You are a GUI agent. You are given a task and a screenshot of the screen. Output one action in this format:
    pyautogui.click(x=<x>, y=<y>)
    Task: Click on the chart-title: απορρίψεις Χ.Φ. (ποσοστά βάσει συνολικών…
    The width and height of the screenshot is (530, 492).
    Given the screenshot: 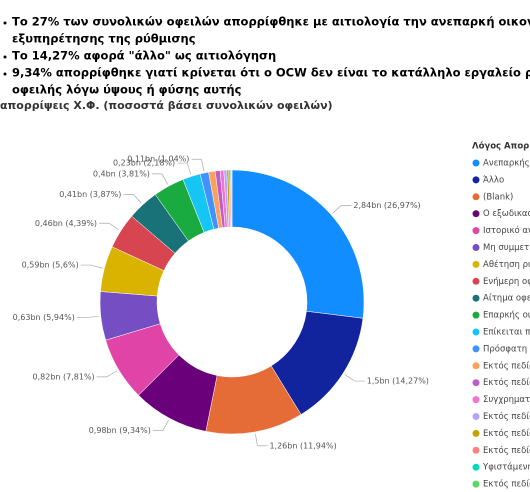 What is the action you would take?
    pyautogui.click(x=166, y=105)
    